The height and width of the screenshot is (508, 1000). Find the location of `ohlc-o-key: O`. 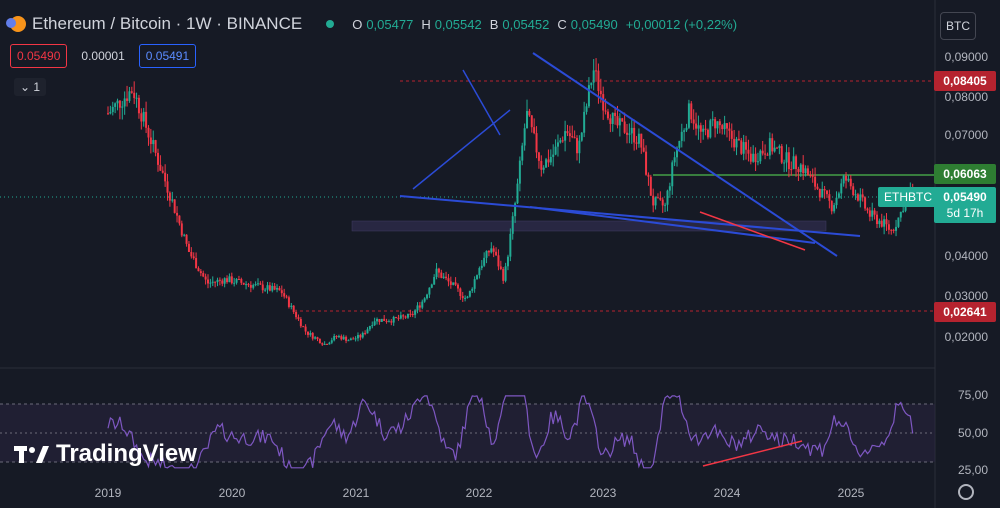

ohlc-o-key: O is located at coordinates (357, 24).